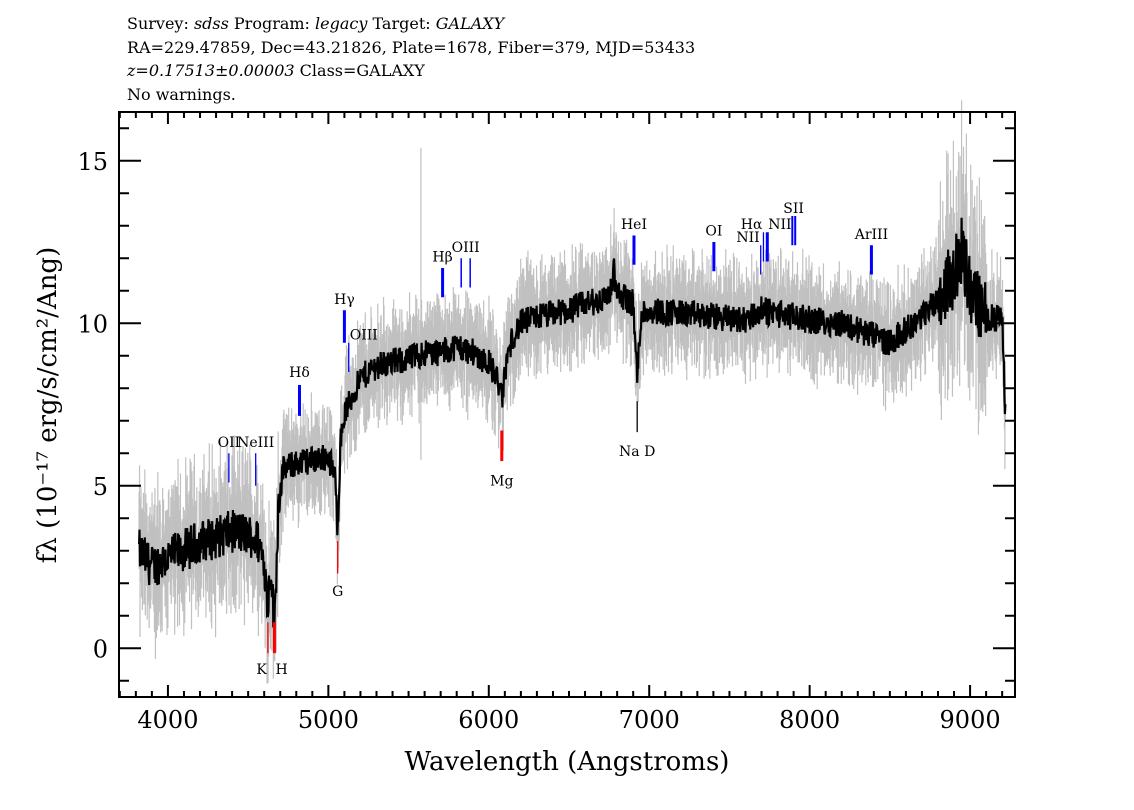 The image size is (1134, 810). Describe the element at coordinates (92, 162) in the screenshot. I see `y-tick-label: 15` at that location.